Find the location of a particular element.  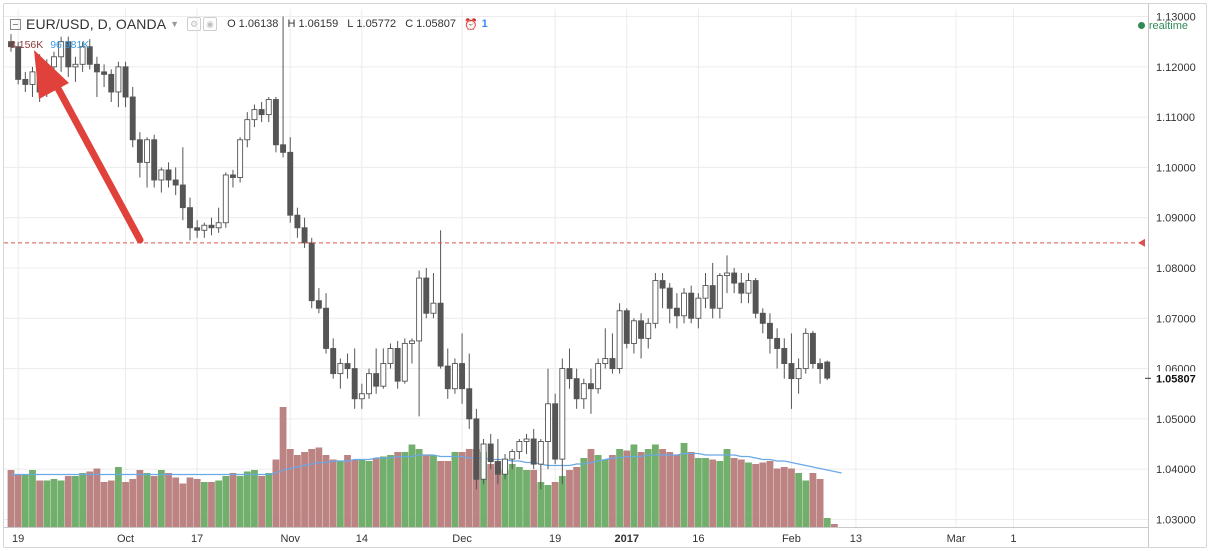

time-tick-label: 1 is located at coordinates (1013, 539).